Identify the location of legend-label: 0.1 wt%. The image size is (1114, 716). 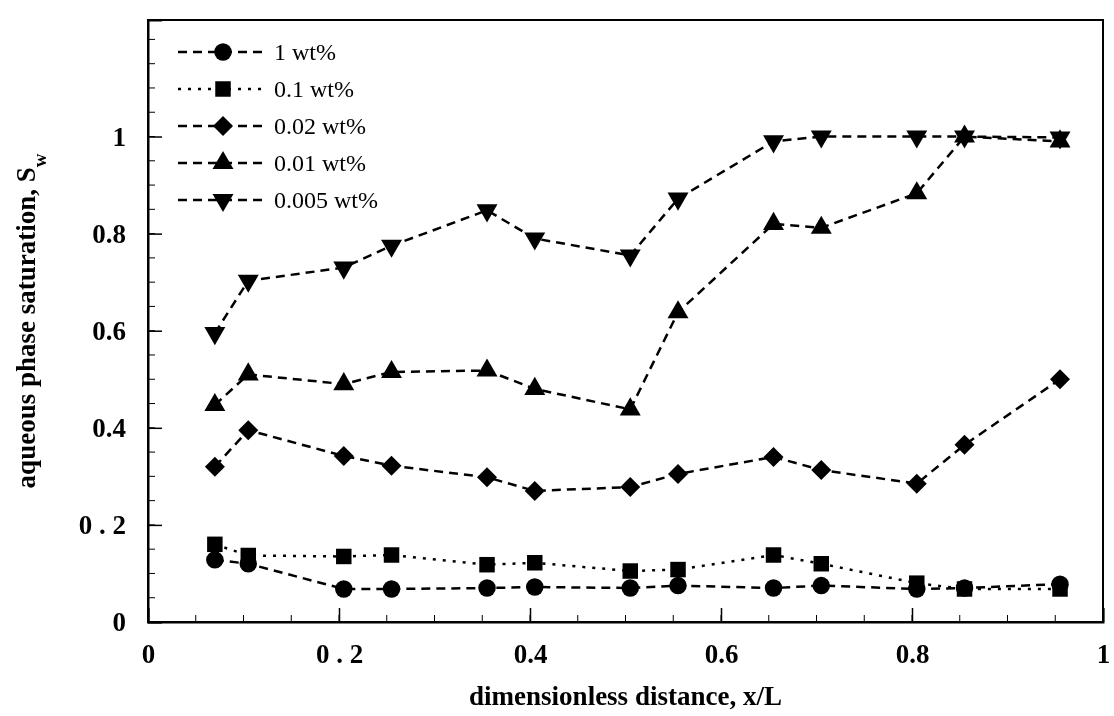
(314, 89).